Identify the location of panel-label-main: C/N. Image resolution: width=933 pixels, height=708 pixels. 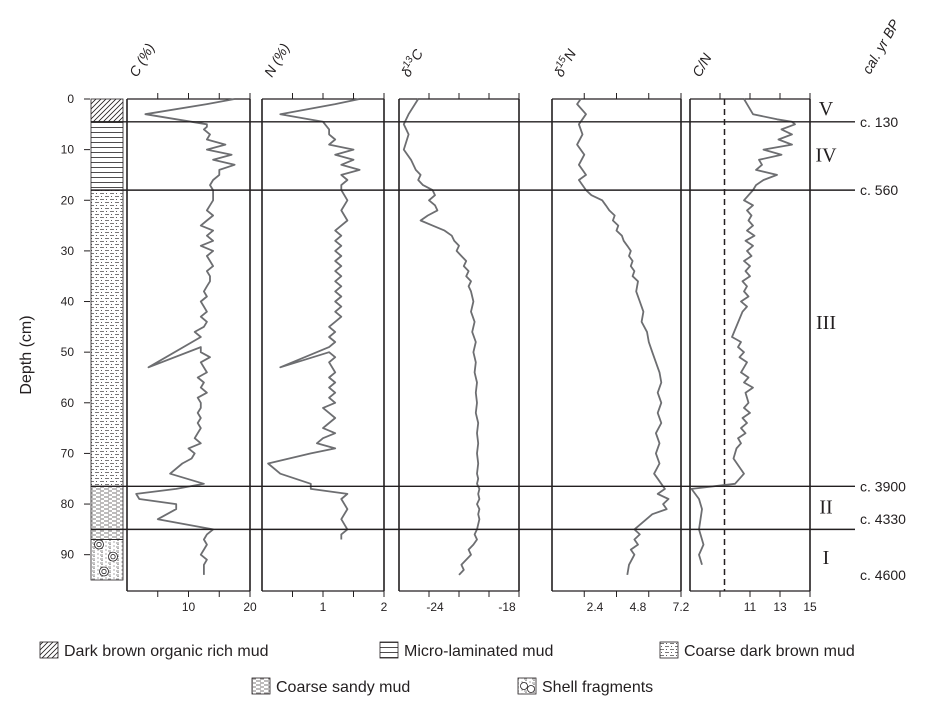
(702, 65).